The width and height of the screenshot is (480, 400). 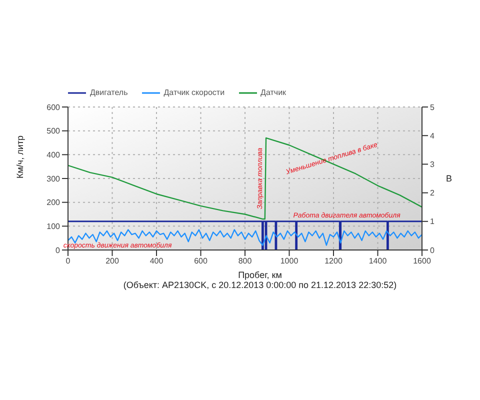 What do you see at coordinates (378, 261) in the screenshot?
I see `x-tick-label: 1400` at bounding box center [378, 261].